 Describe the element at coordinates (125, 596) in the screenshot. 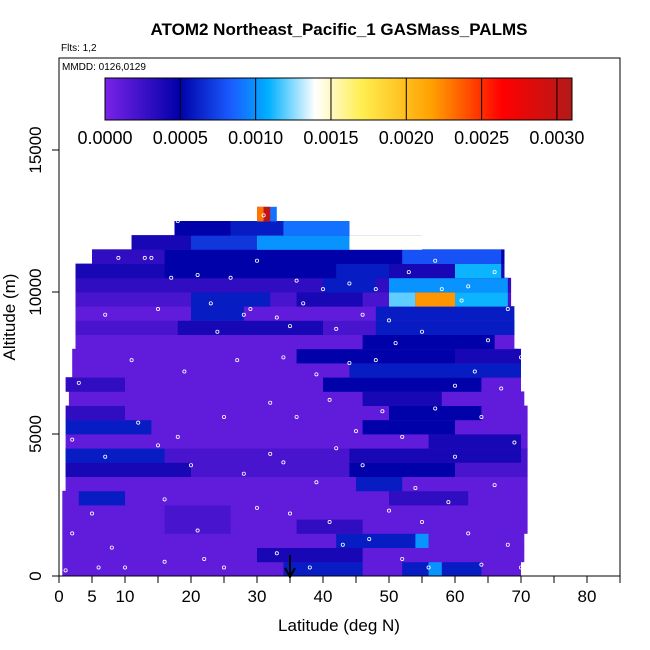

I see `x-tick-label: 10` at that location.